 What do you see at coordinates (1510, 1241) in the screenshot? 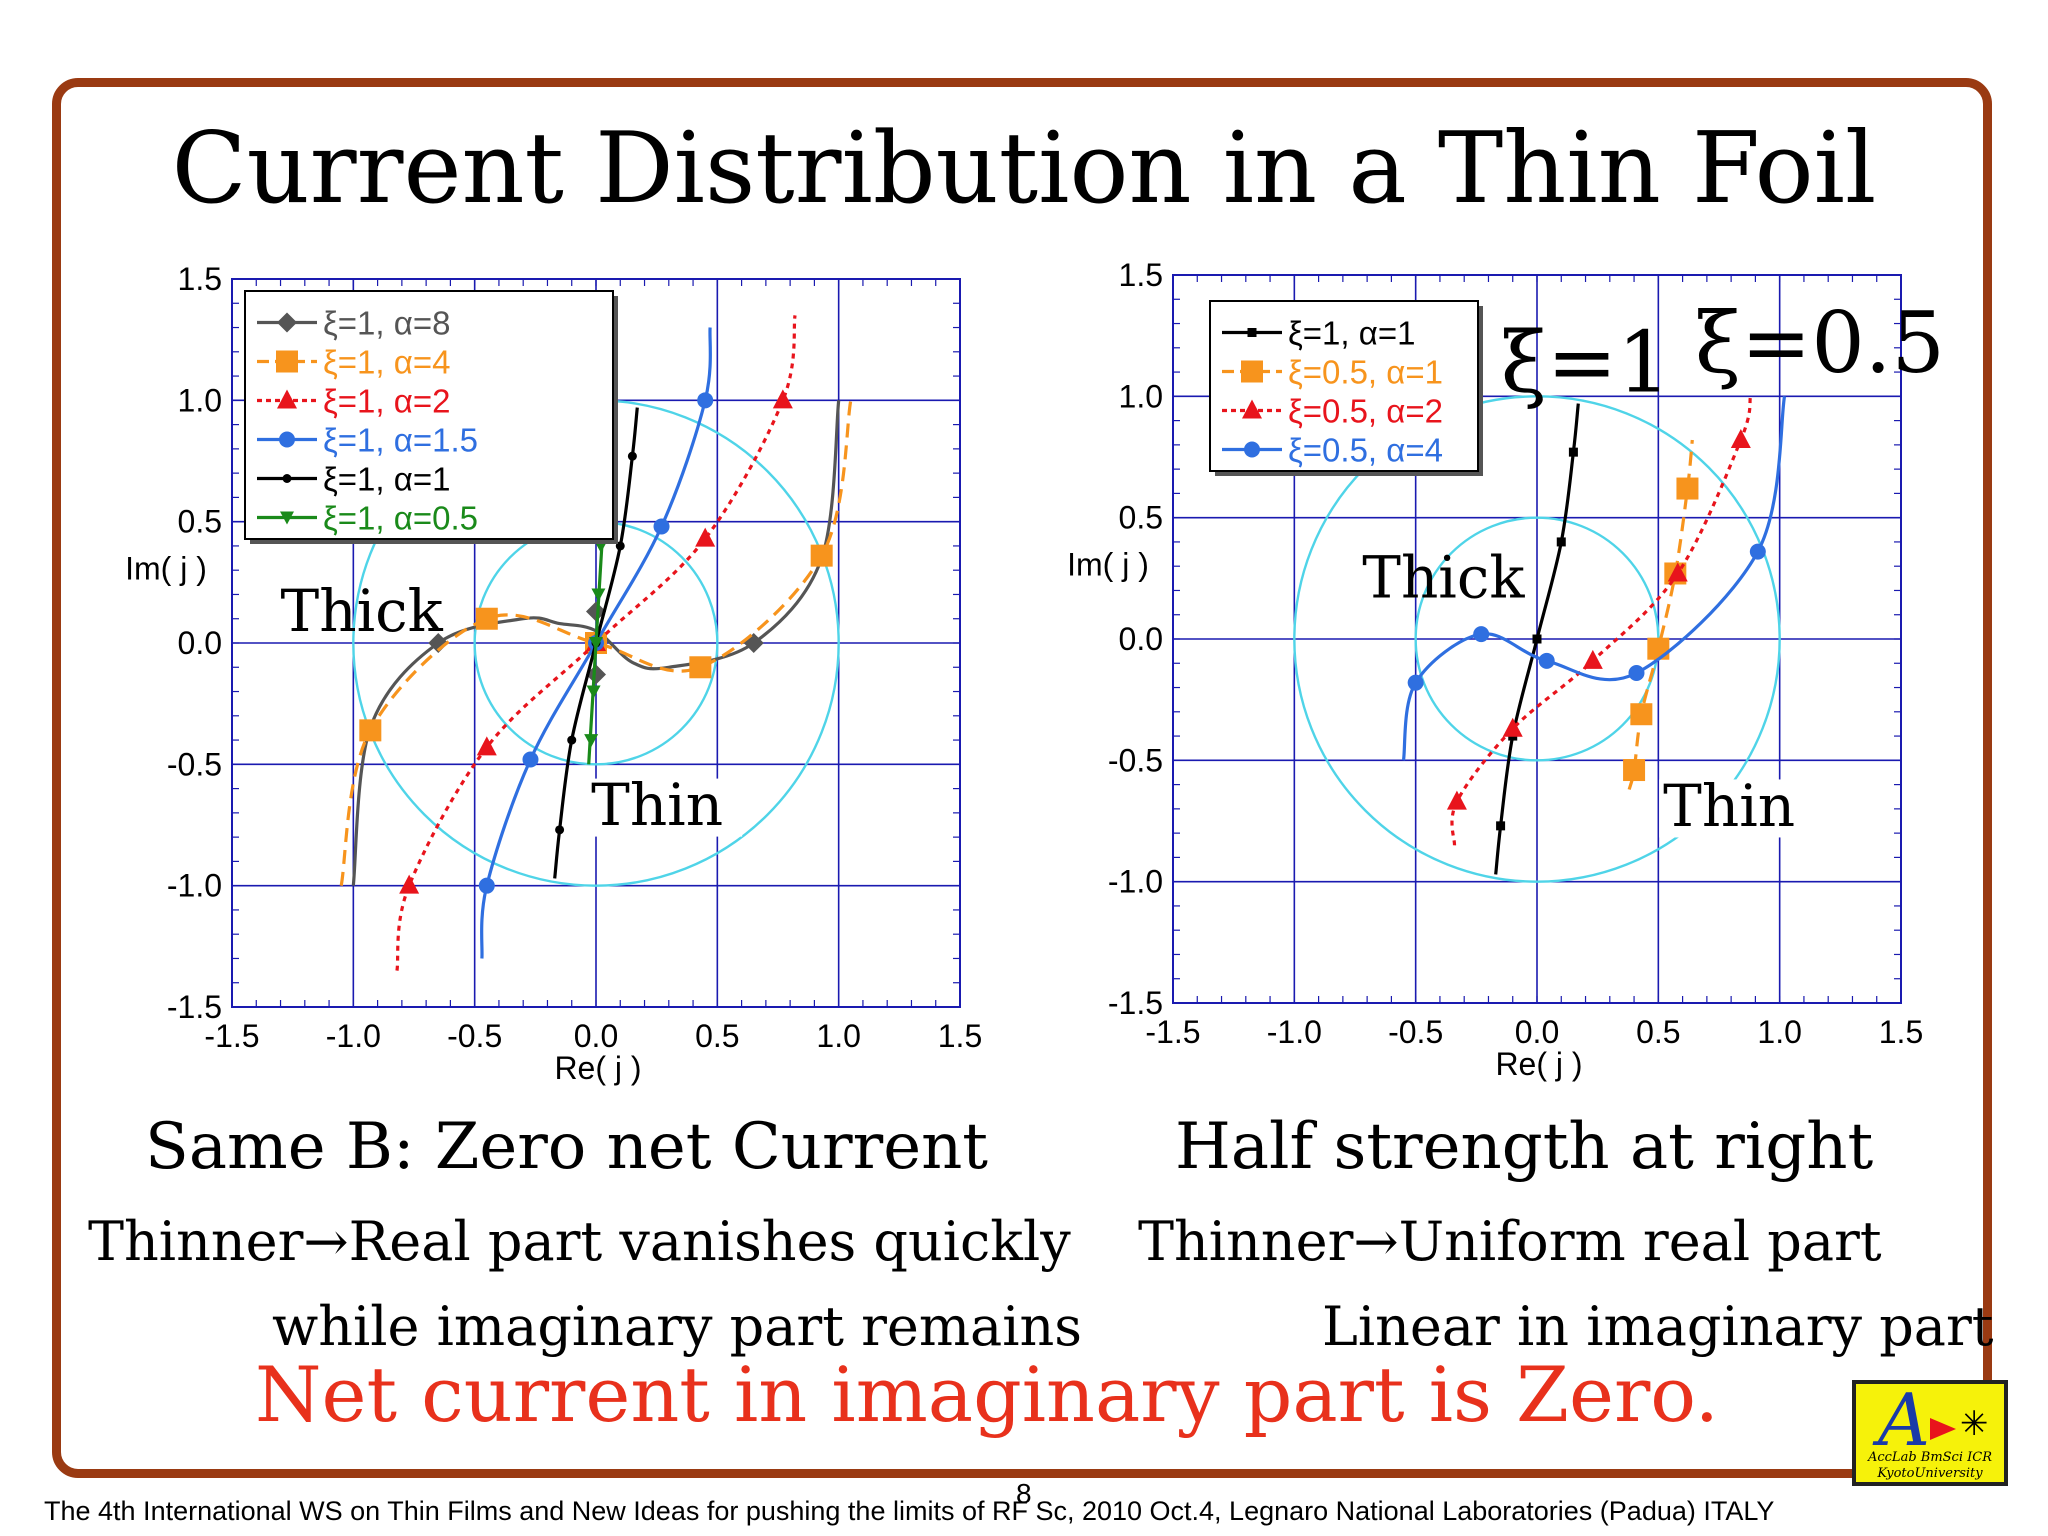
I see `right-line1: Thinner→Uniform real part` at bounding box center [1510, 1241].